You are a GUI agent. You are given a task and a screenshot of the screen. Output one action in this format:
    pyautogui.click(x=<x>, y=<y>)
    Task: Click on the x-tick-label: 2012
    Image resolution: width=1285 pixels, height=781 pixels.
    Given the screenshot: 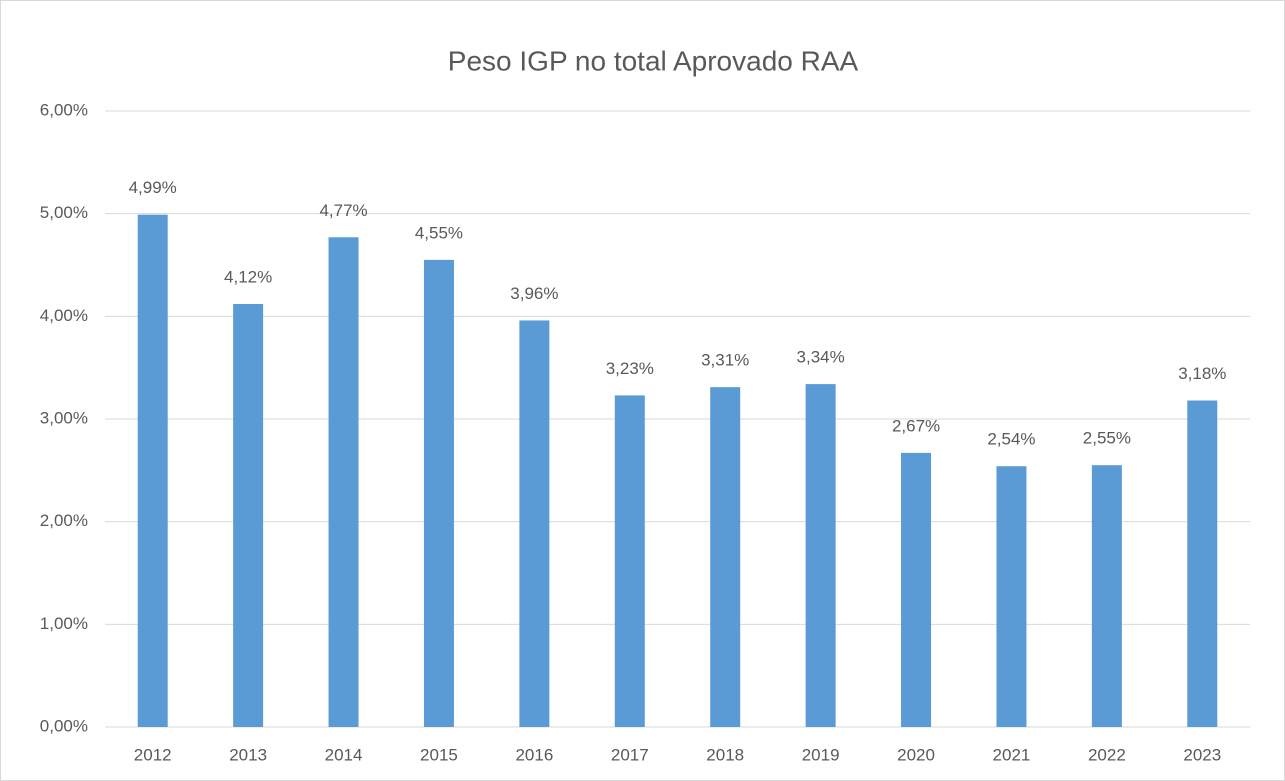 What is the action you would take?
    pyautogui.click(x=153, y=754)
    